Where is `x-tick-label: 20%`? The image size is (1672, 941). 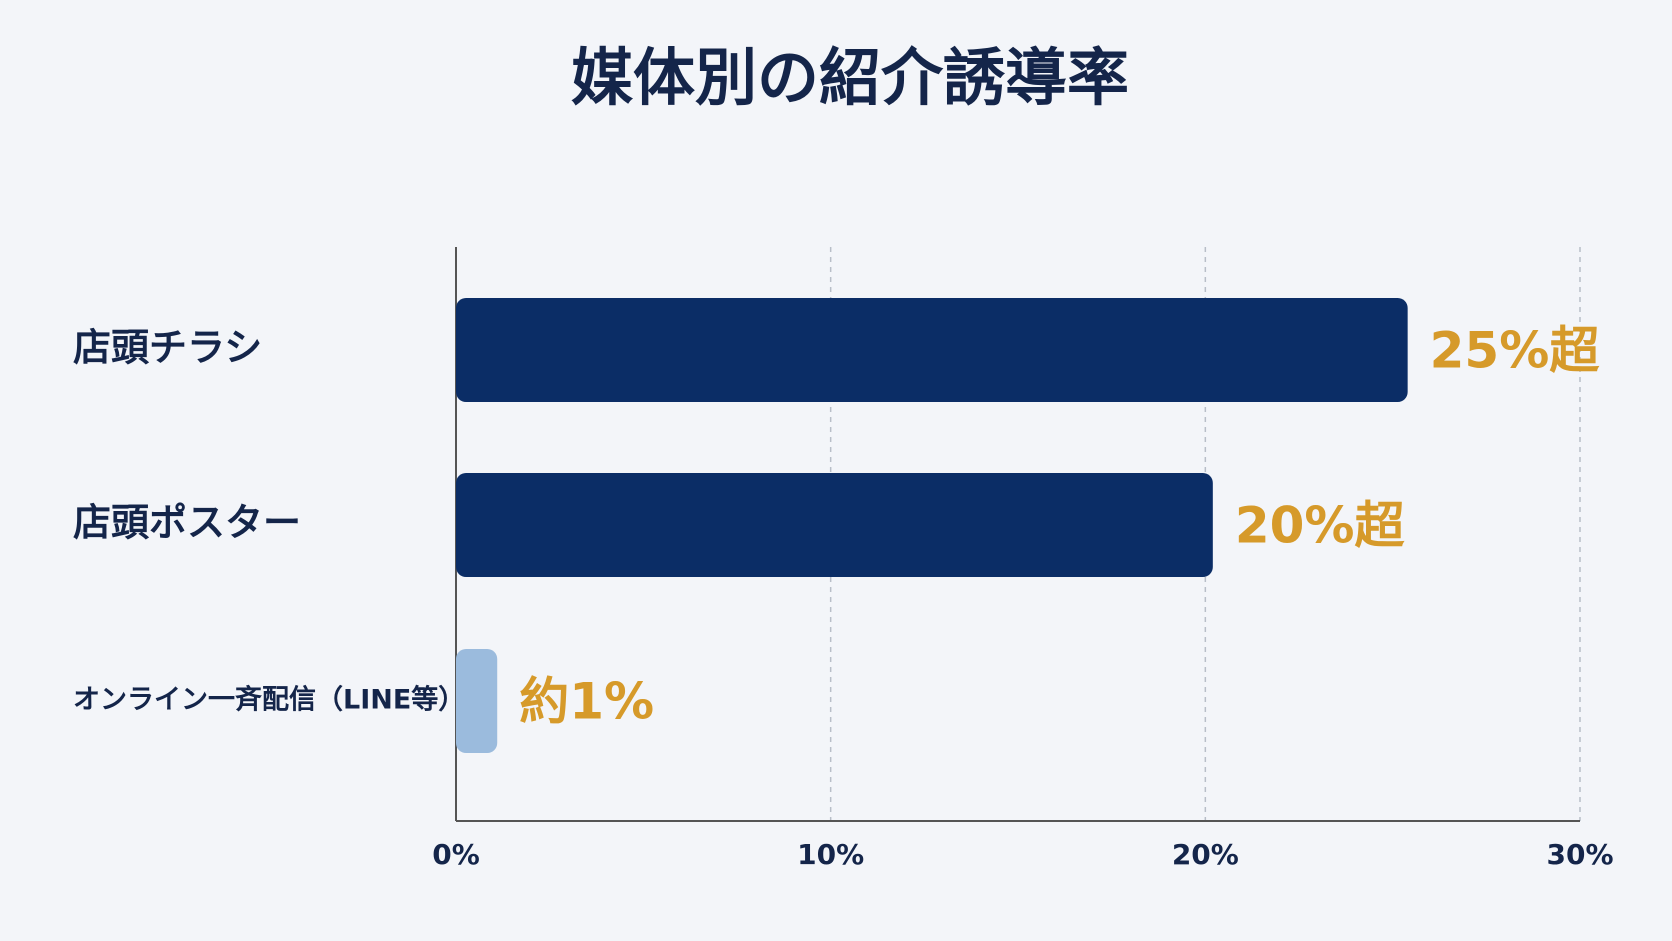 x-tick-label: 20% is located at coordinates (1205, 854).